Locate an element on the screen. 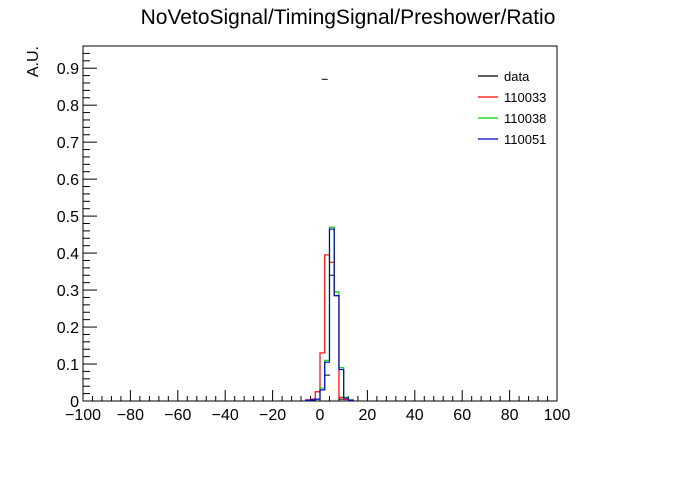 This screenshot has width=696, height=477. y-tick-label: 0 is located at coordinates (74, 402).